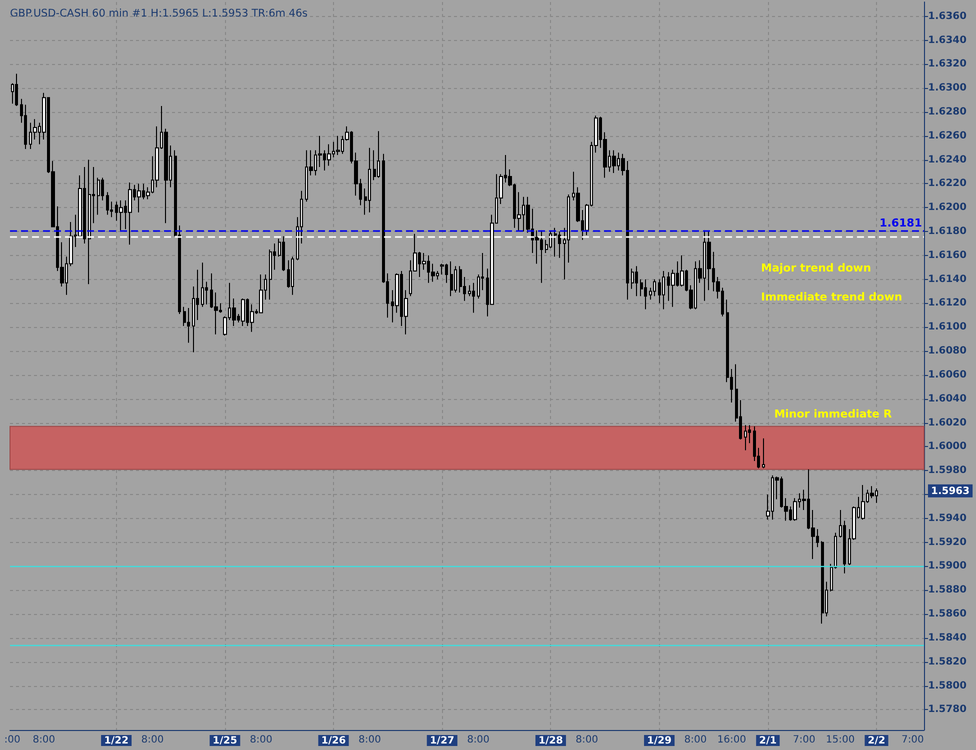 Image resolution: width=976 pixels, height=750 pixels. I want to click on x-tick-label: 15:00, so click(840, 740).